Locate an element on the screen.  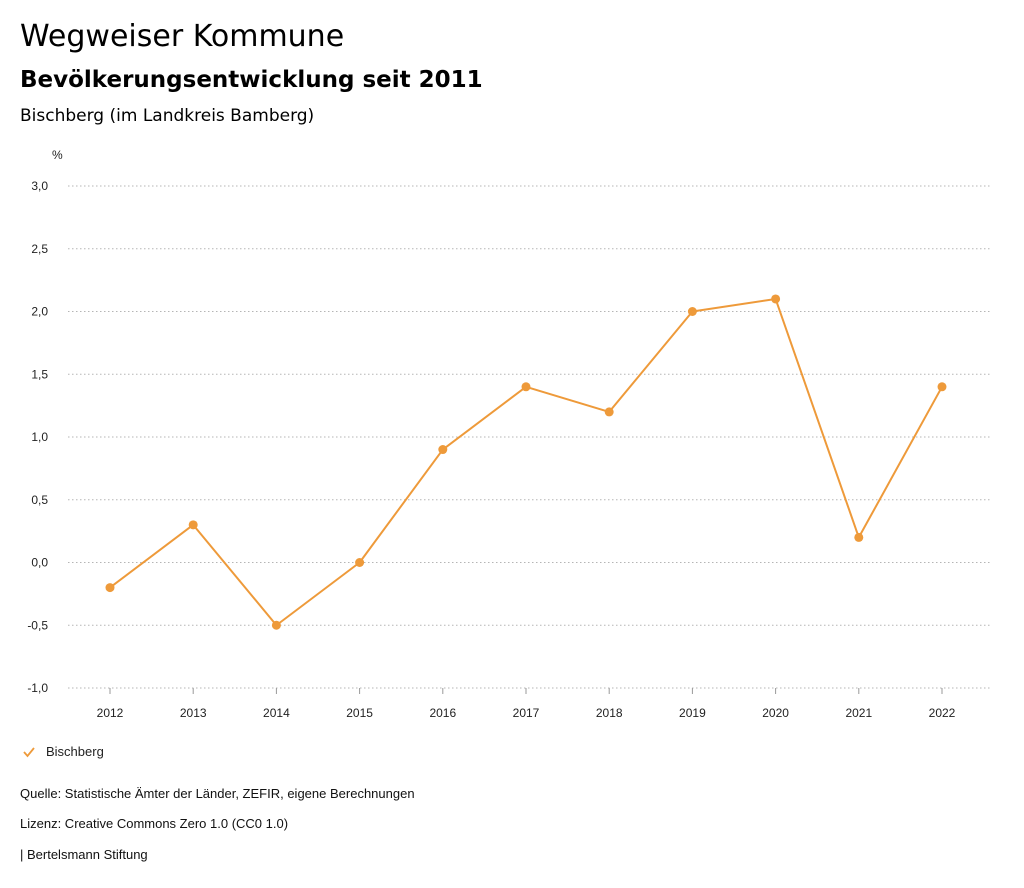
y-tick-label: -1,0 is located at coordinates (37, 688).